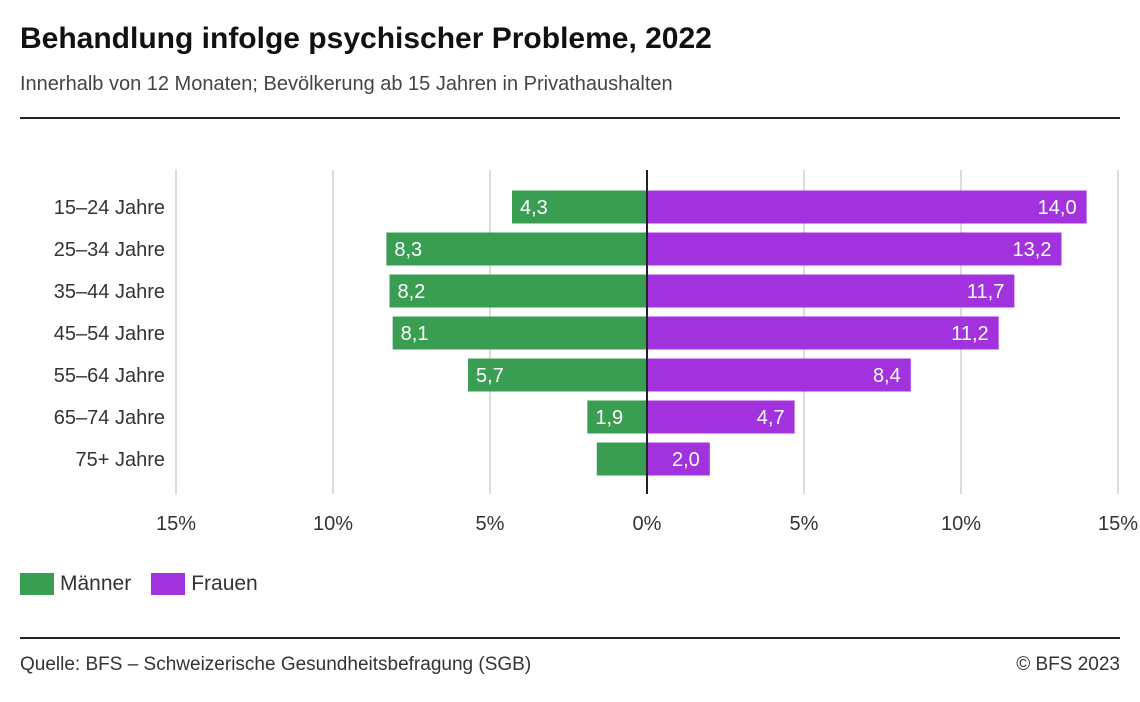 The width and height of the screenshot is (1140, 702). Describe the element at coordinates (609, 418) in the screenshot. I see `data-label-maenner: 1,9` at that location.